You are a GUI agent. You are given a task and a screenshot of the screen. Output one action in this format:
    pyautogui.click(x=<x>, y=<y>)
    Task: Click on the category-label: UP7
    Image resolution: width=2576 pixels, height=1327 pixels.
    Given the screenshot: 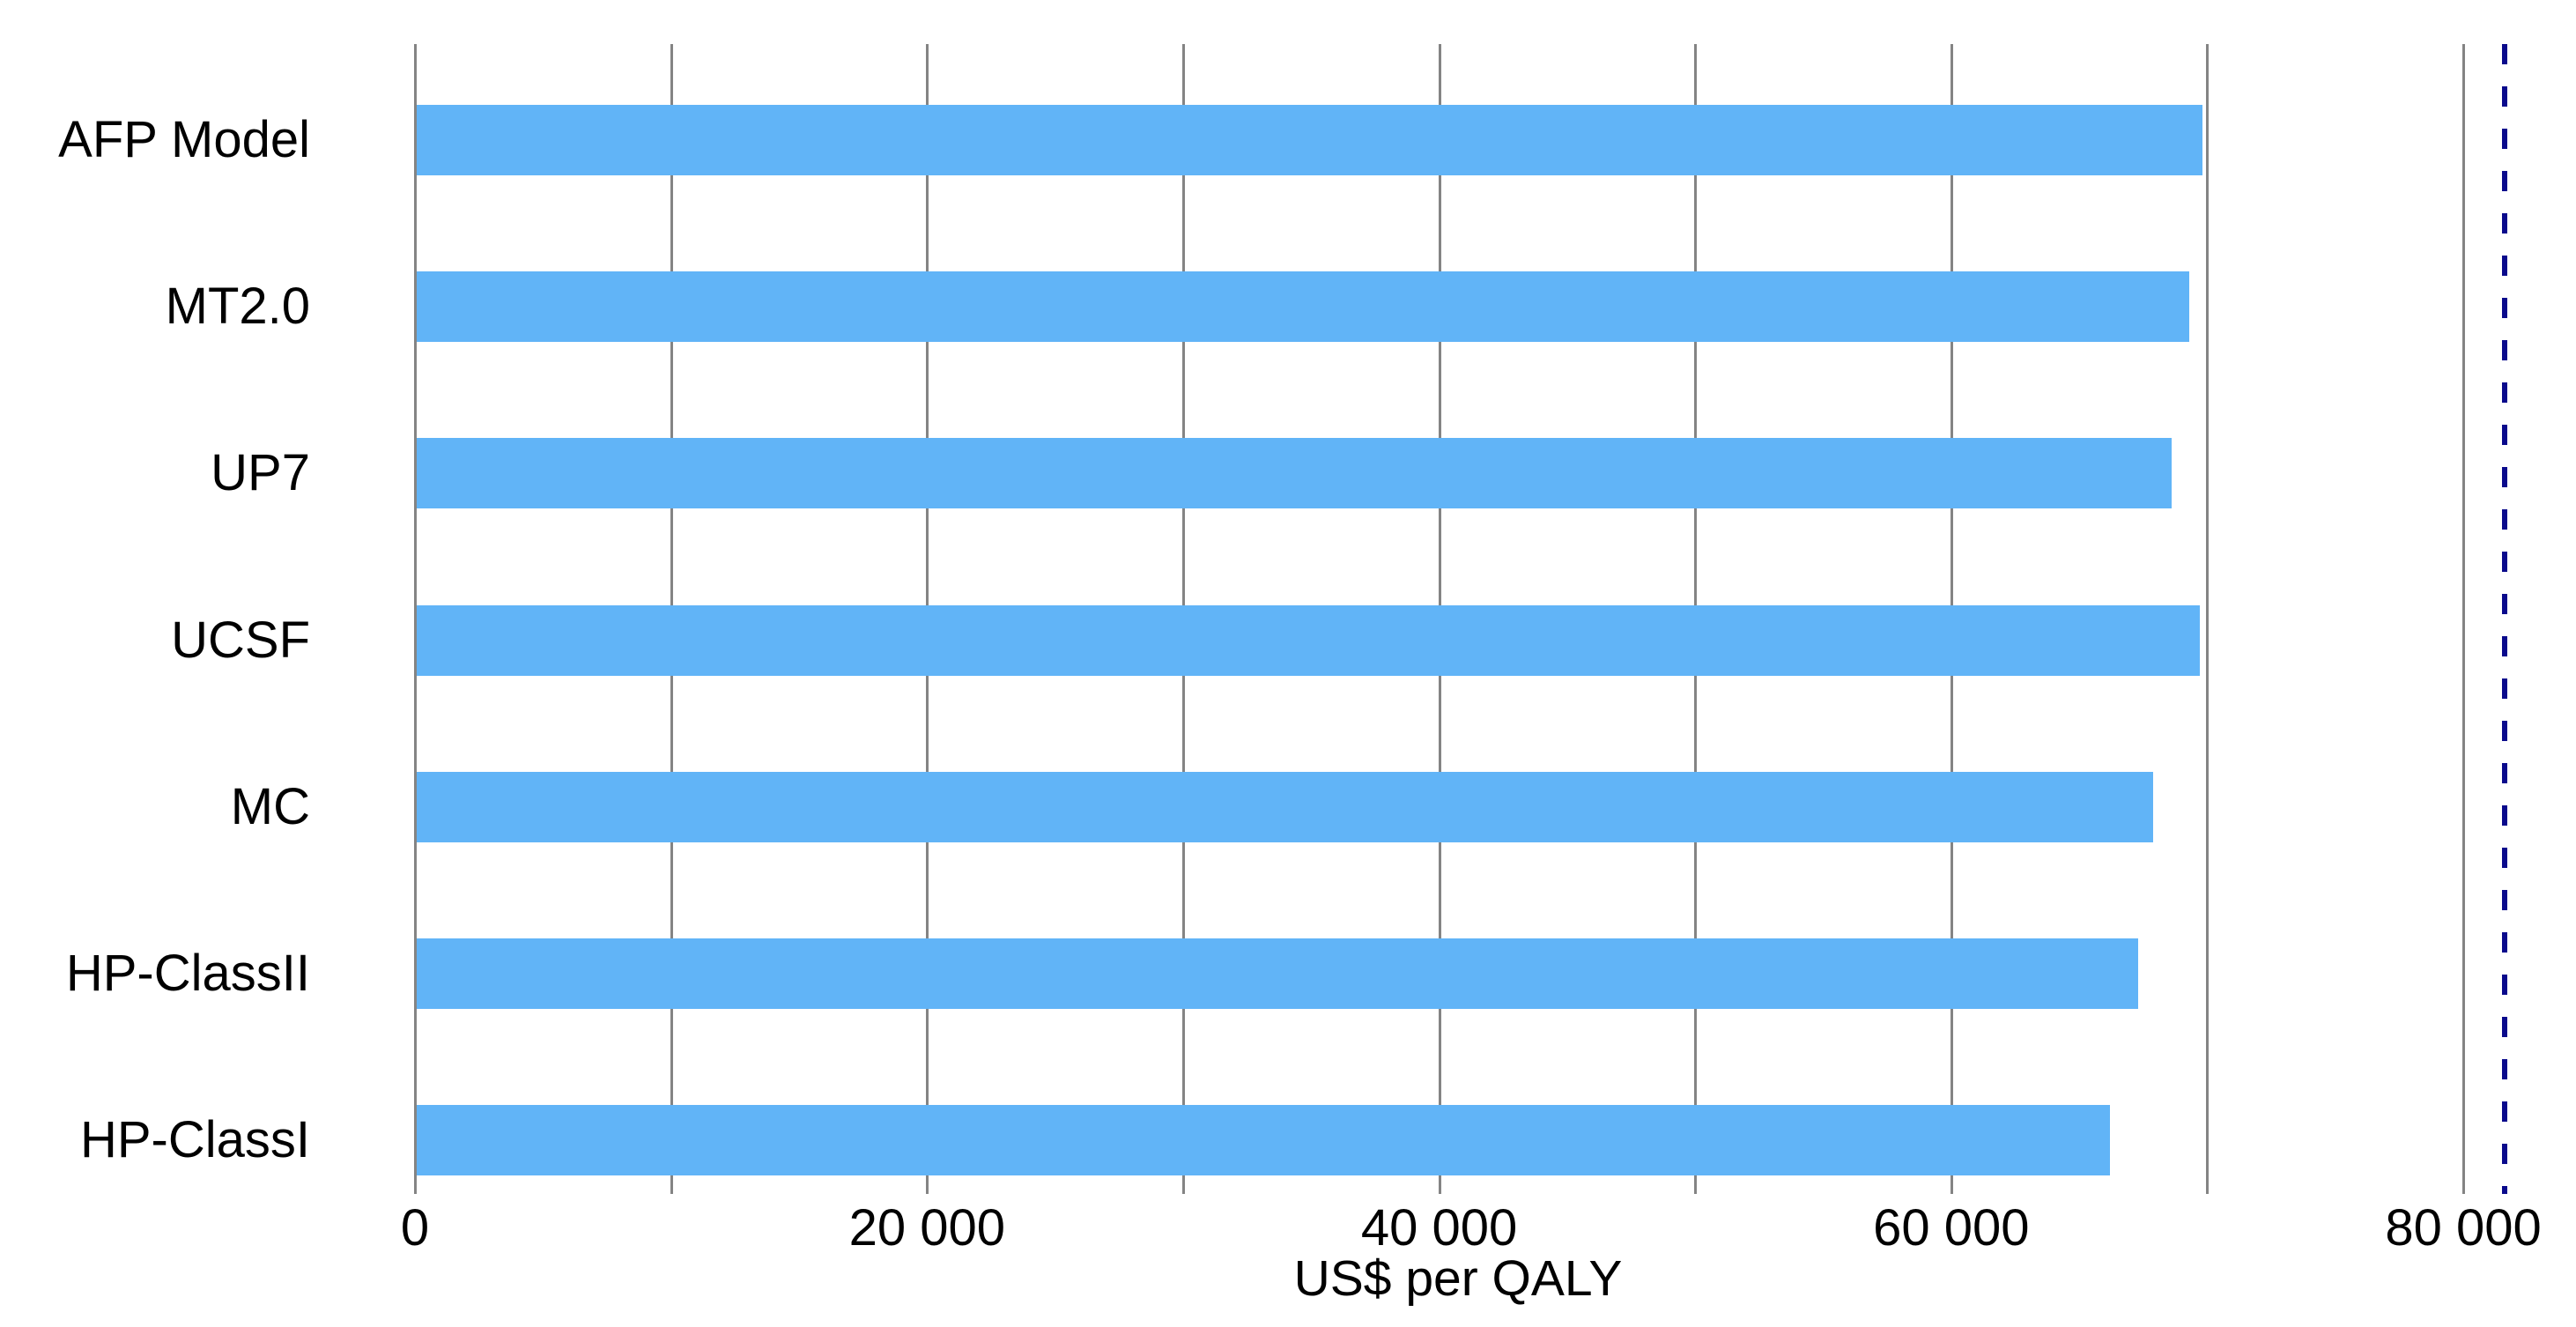 What is the action you would take?
    pyautogui.click(x=260, y=473)
    